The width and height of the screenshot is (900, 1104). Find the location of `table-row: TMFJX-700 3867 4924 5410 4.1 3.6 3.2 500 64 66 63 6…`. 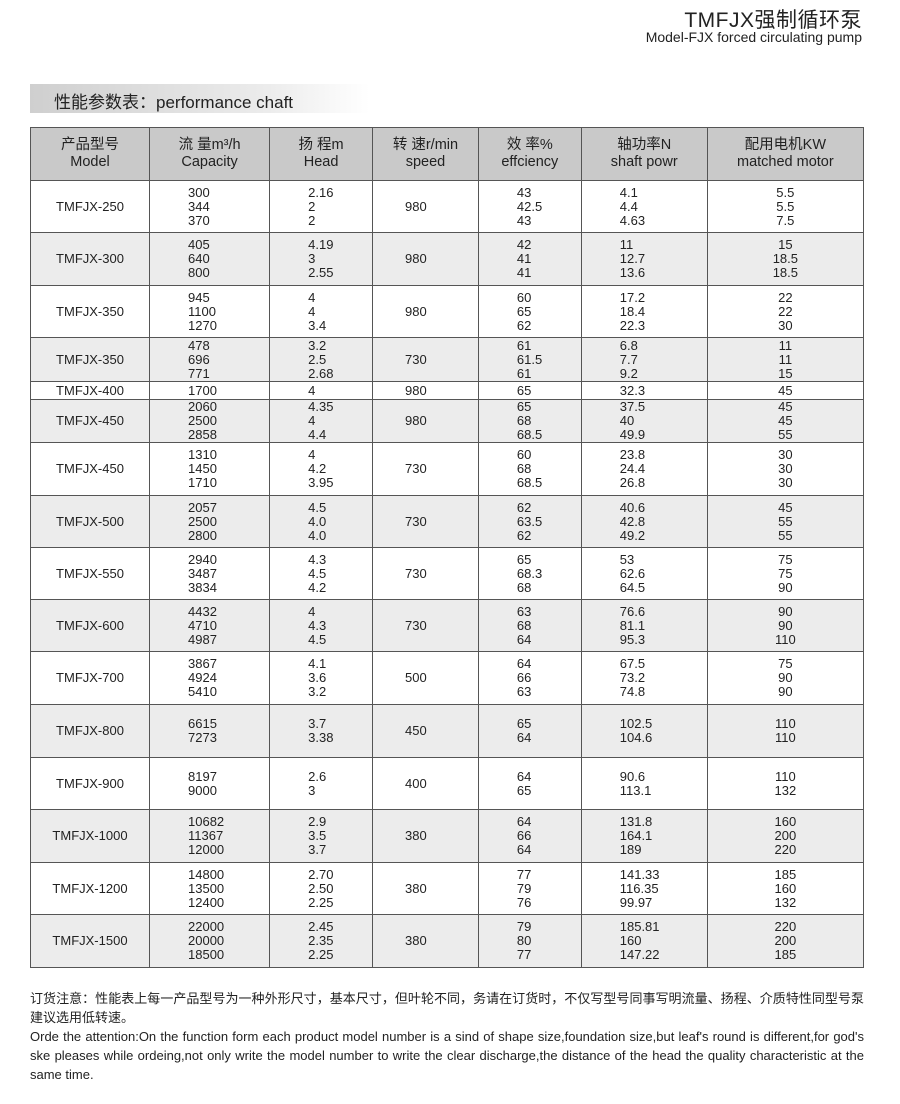

table-row: TMFJX-700 3867 4924 5410 4.1 3.6 3.2 500 64 66 63 6… is located at coordinates (447, 678).